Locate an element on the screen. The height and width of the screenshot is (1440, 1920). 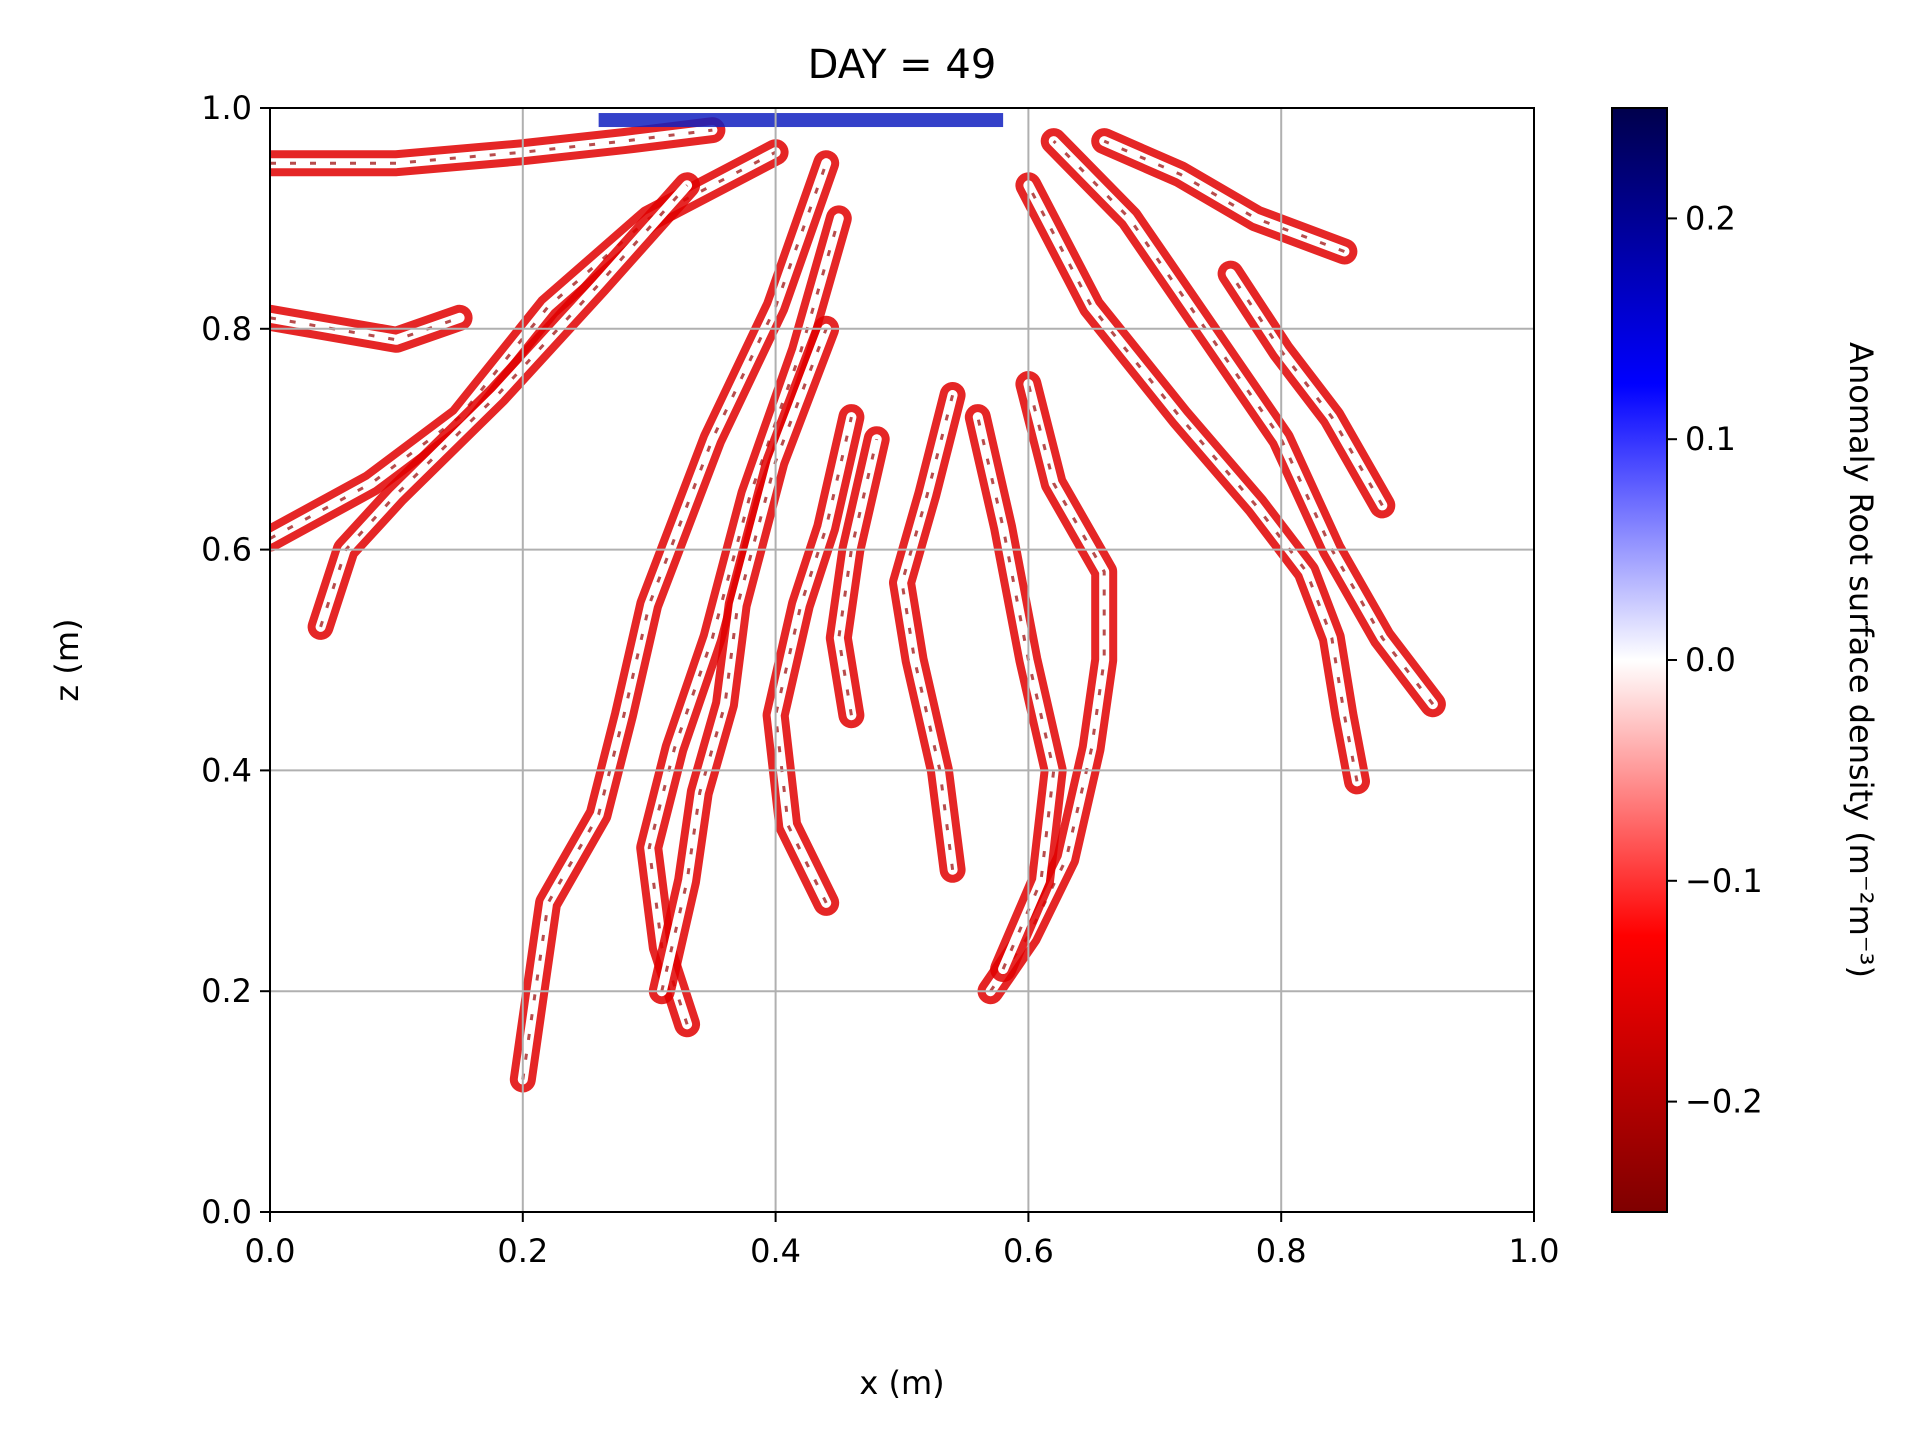
colorbar-tick-label: −0.1 is located at coordinates (1724, 881).